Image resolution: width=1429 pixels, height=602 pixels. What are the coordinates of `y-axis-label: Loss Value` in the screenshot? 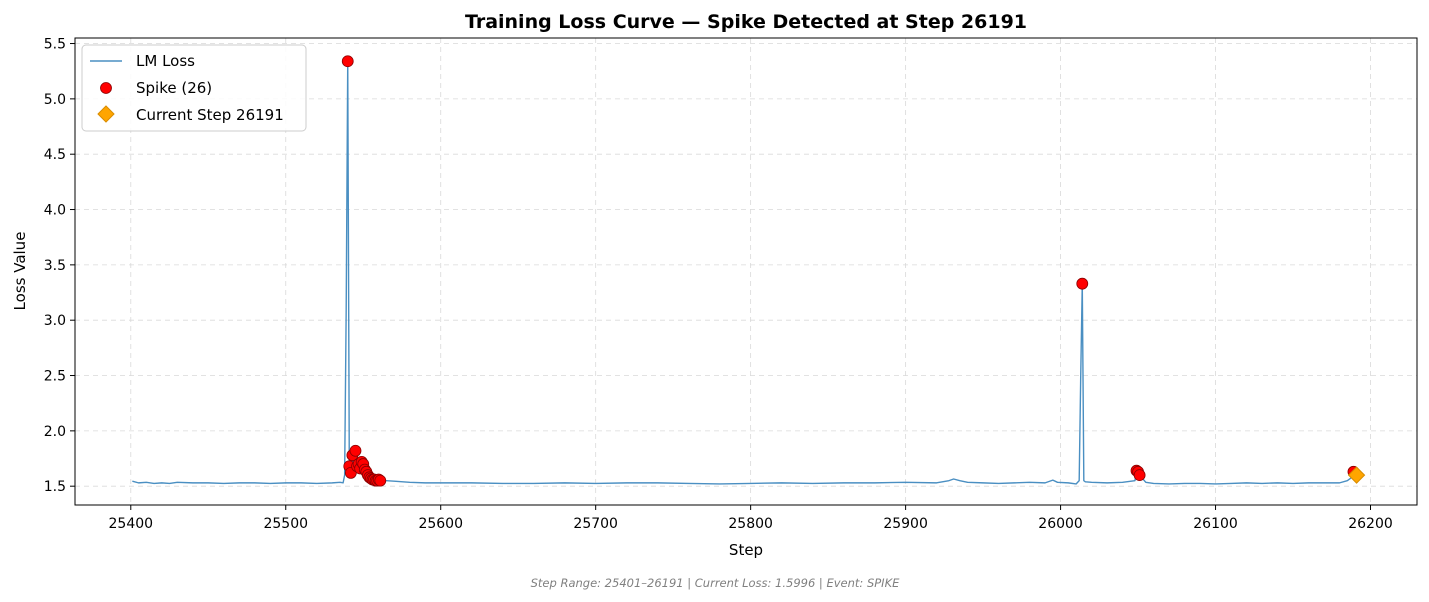 It's located at (20, 271).